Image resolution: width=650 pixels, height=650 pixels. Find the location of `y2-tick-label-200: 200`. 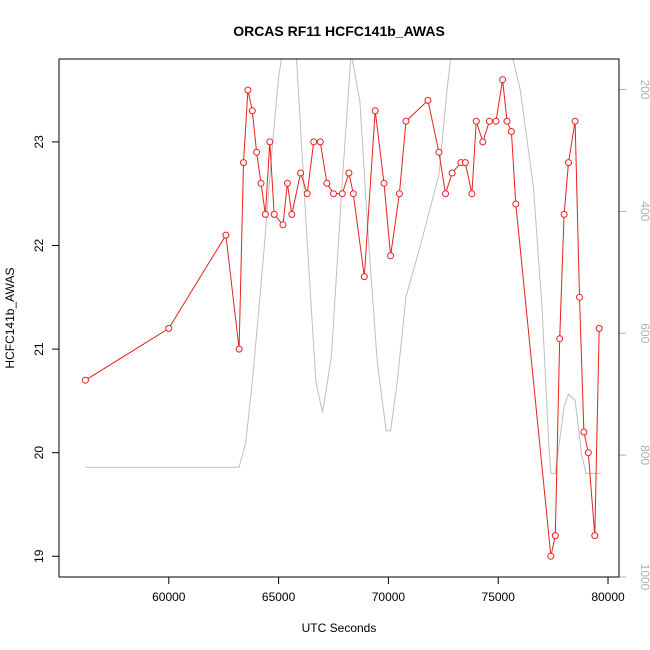

y2-tick-label-200: 200 is located at coordinates (644, 89).